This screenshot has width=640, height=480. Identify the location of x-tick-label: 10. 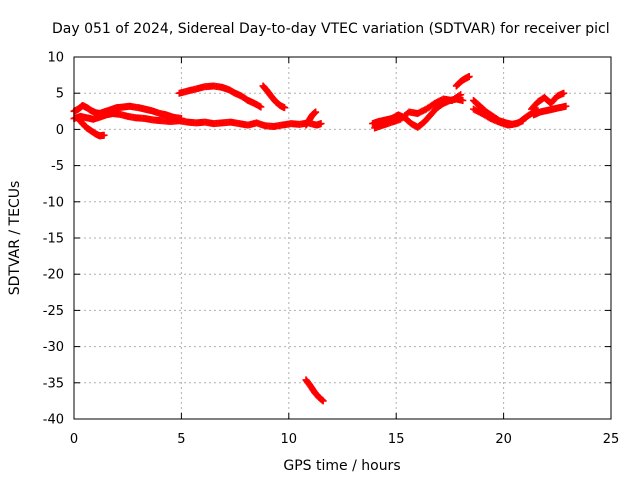
(289, 439).